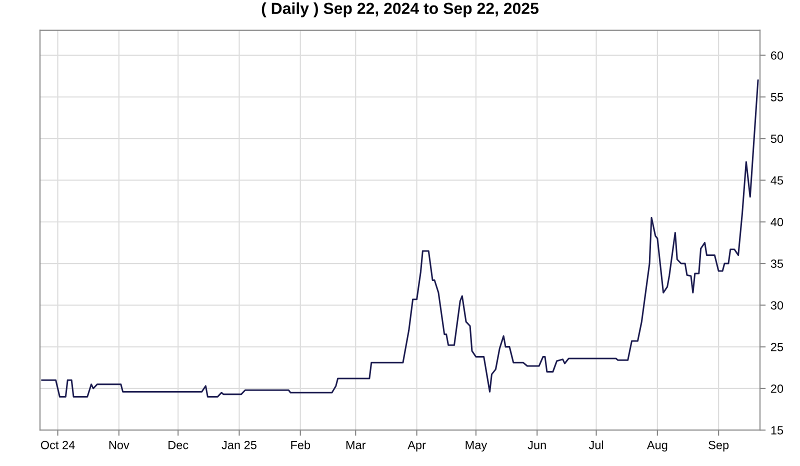 Image resolution: width=800 pixels, height=466 pixels. Describe the element at coordinates (300, 445) in the screenshot. I see `x-tick-label: Feb` at that location.